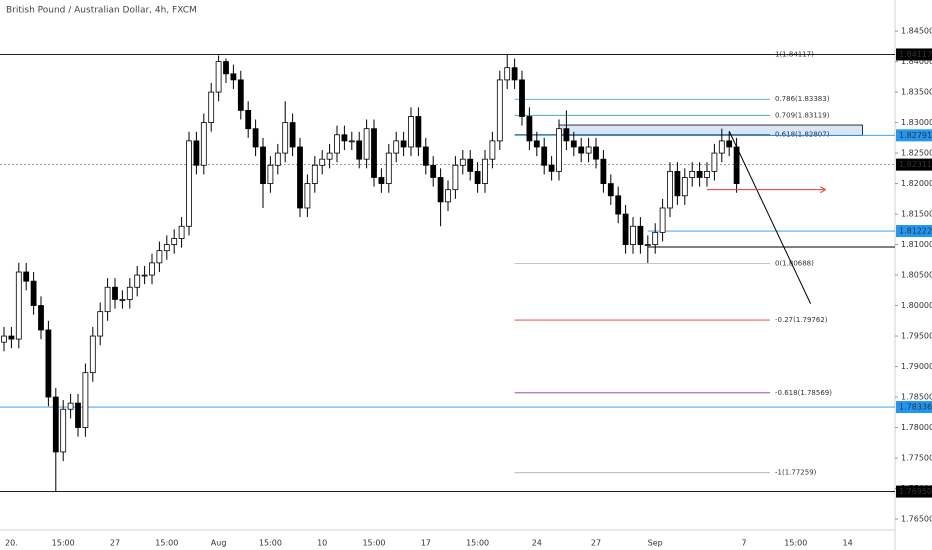 The width and height of the screenshot is (932, 550). I want to click on y-tick-label: 1.78500, so click(916, 397).